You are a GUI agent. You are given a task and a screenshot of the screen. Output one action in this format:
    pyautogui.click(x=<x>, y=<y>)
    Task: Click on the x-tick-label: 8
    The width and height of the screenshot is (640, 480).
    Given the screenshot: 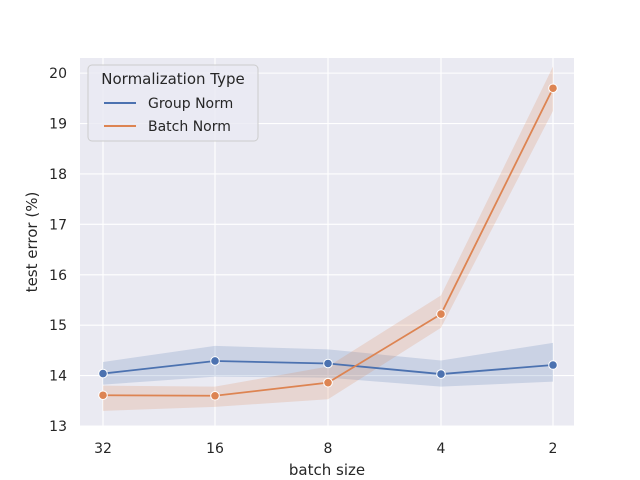 What is the action you would take?
    pyautogui.click(x=328, y=449)
    